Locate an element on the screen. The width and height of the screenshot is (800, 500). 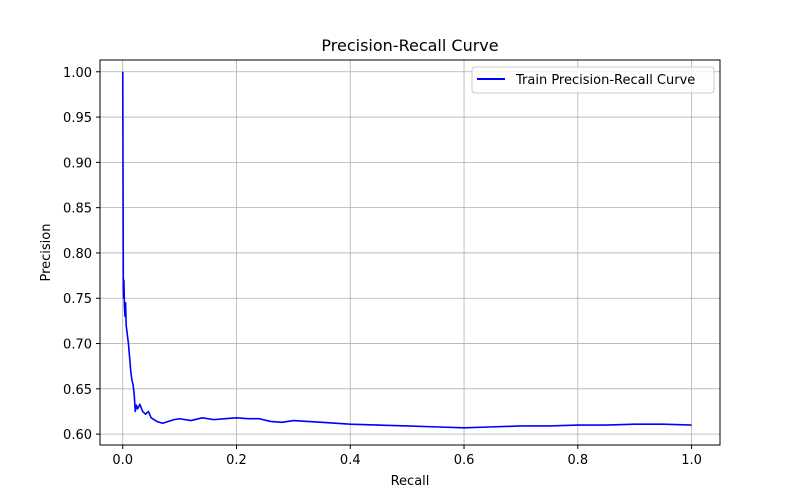
y-tick-label: 1.00 is located at coordinates (77, 73).